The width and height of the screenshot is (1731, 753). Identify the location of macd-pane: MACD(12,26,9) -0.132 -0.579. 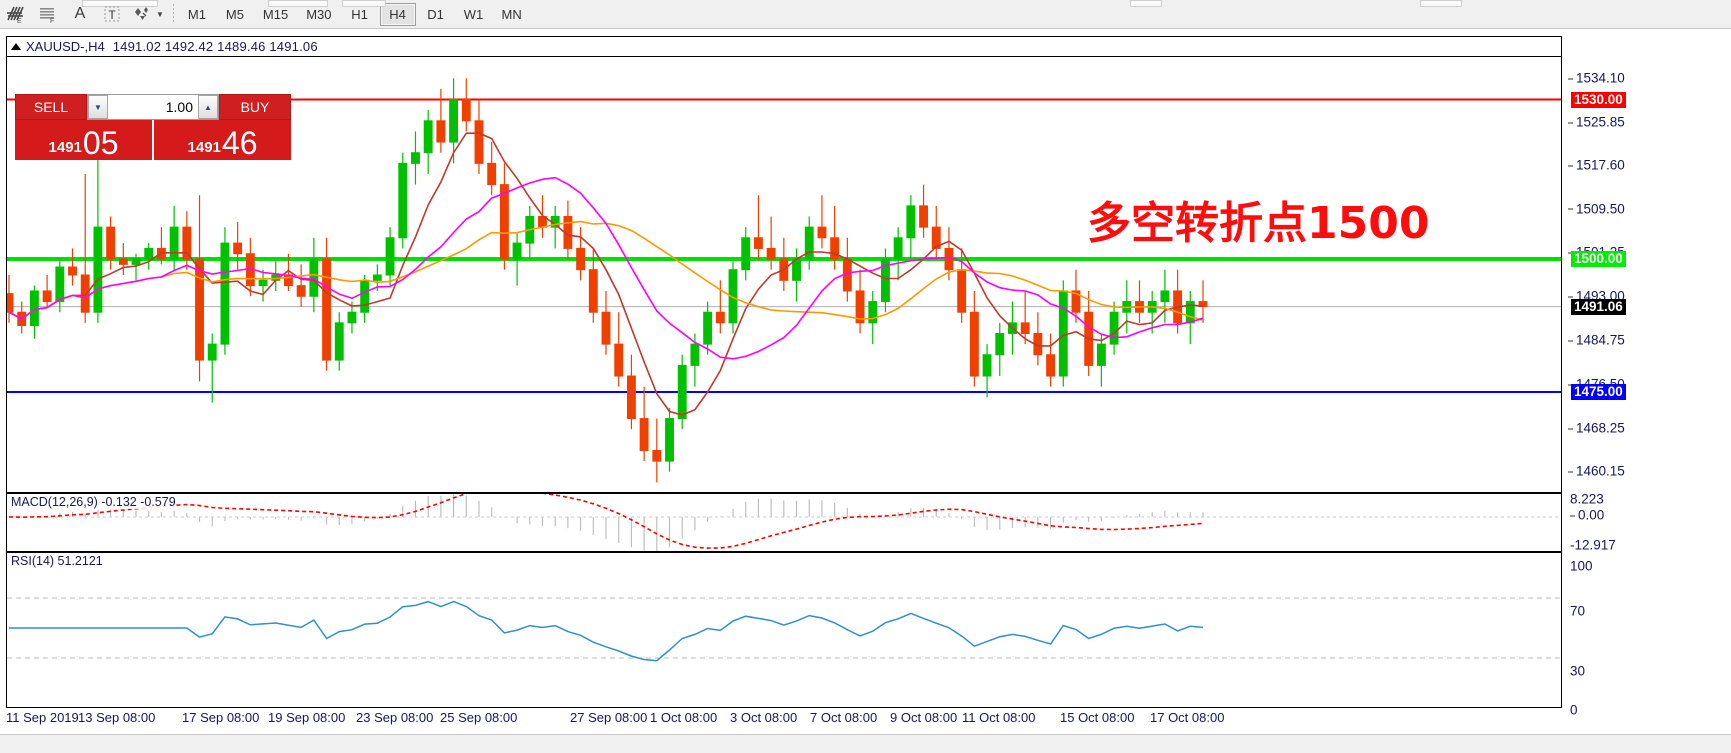
(784, 522).